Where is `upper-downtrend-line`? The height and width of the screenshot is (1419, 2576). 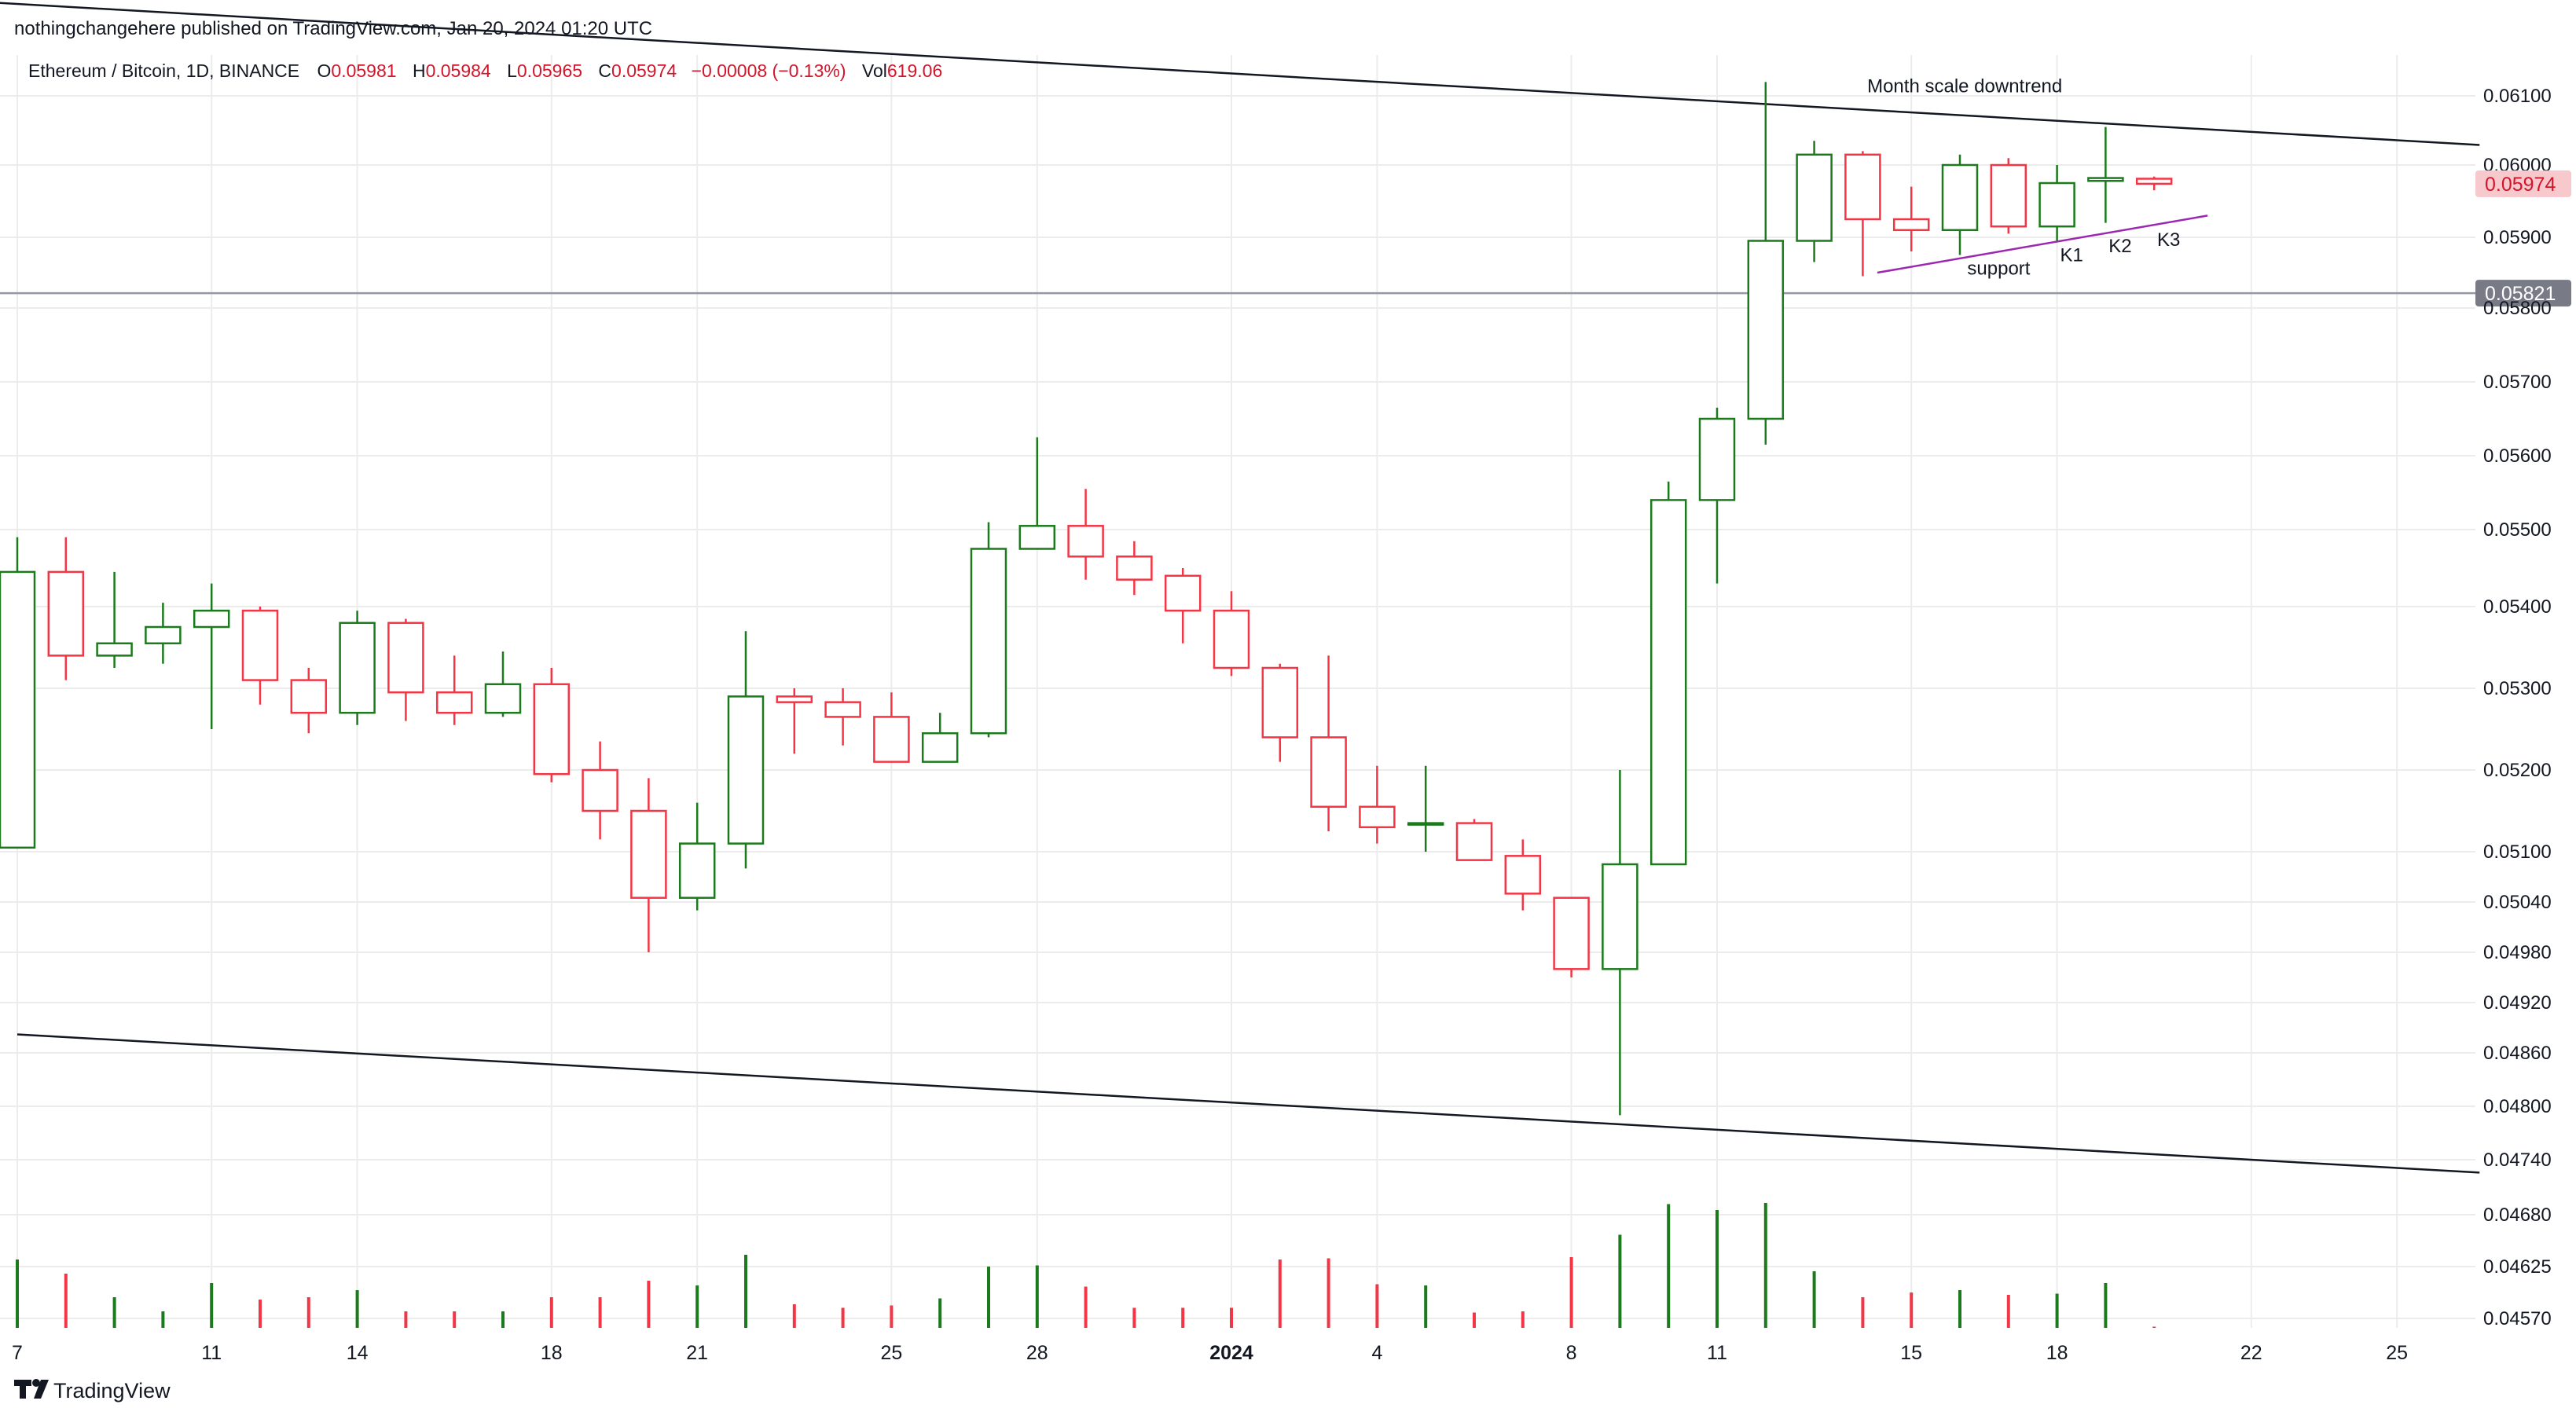
upper-downtrend-line is located at coordinates (1240, 73).